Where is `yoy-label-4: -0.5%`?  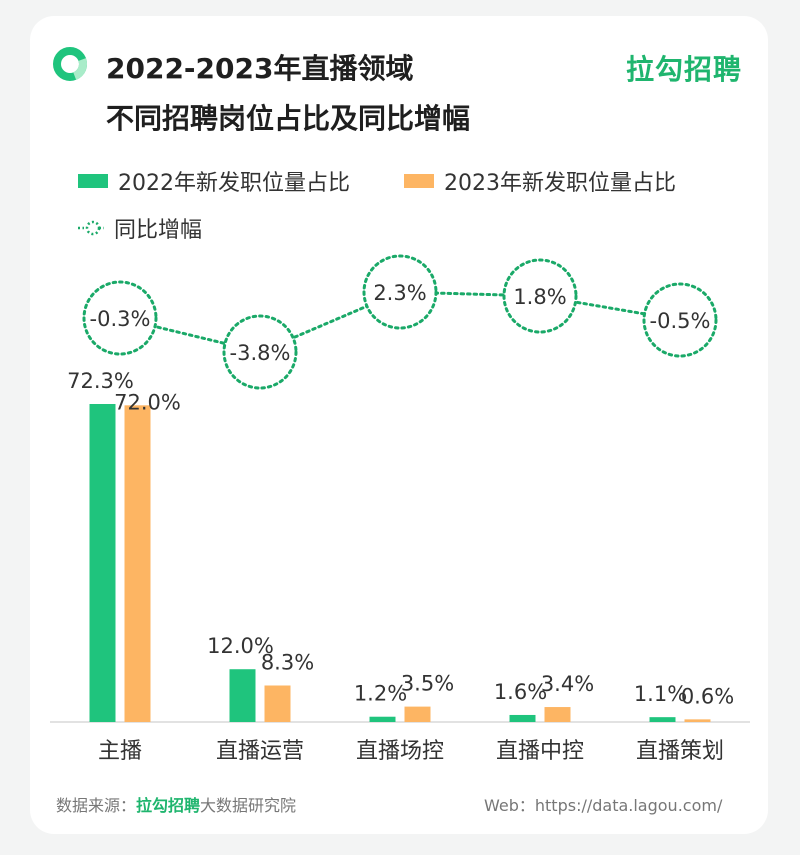
yoy-label-4: -0.5% is located at coordinates (680, 321).